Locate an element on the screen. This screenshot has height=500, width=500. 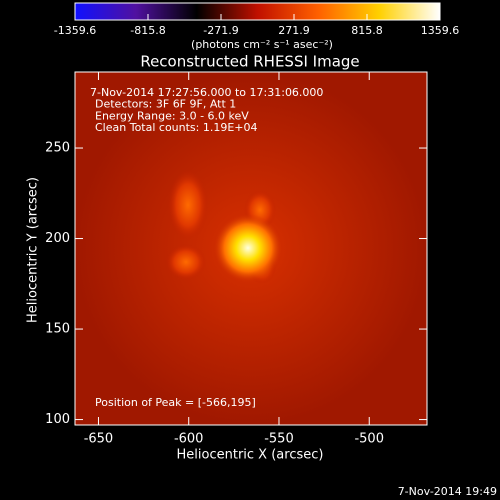
y-axis-label: Heliocentric Y (arcsec) is located at coordinates (33, 250).